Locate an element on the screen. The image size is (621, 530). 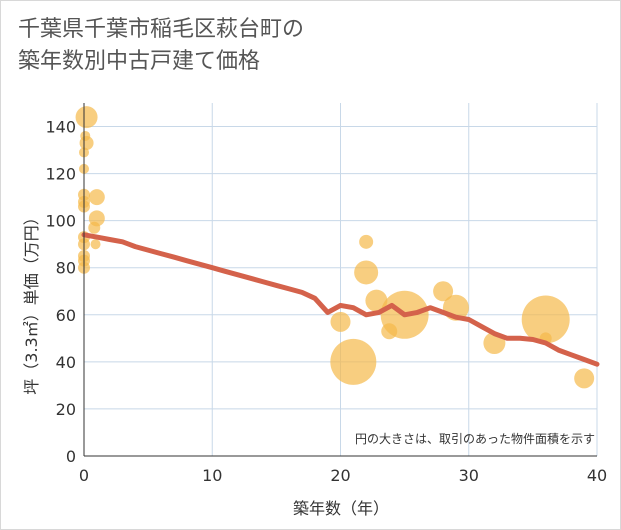
bubble-size-note: 円の大きさは、取引のあった物件面積を示す is located at coordinates (475, 438).